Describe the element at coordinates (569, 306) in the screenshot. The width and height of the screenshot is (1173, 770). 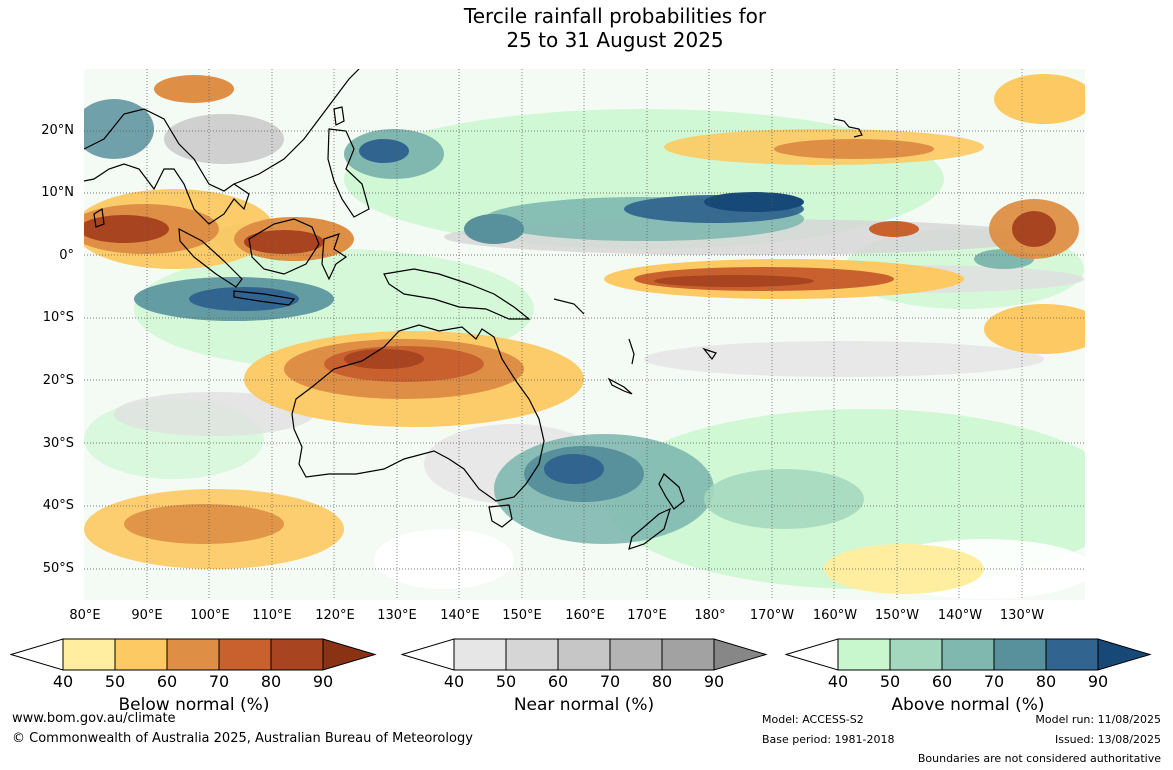
I see `solomon-coast` at that location.